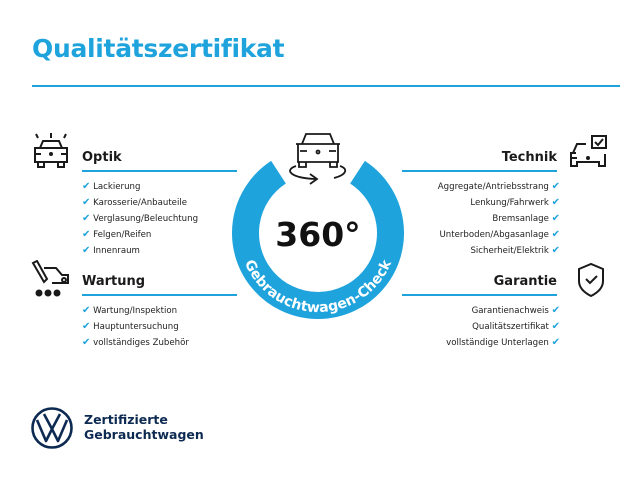 The width and height of the screenshot is (640, 480). What do you see at coordinates (102, 157) in the screenshot?
I see `section-heading-optik: Optik` at bounding box center [102, 157].